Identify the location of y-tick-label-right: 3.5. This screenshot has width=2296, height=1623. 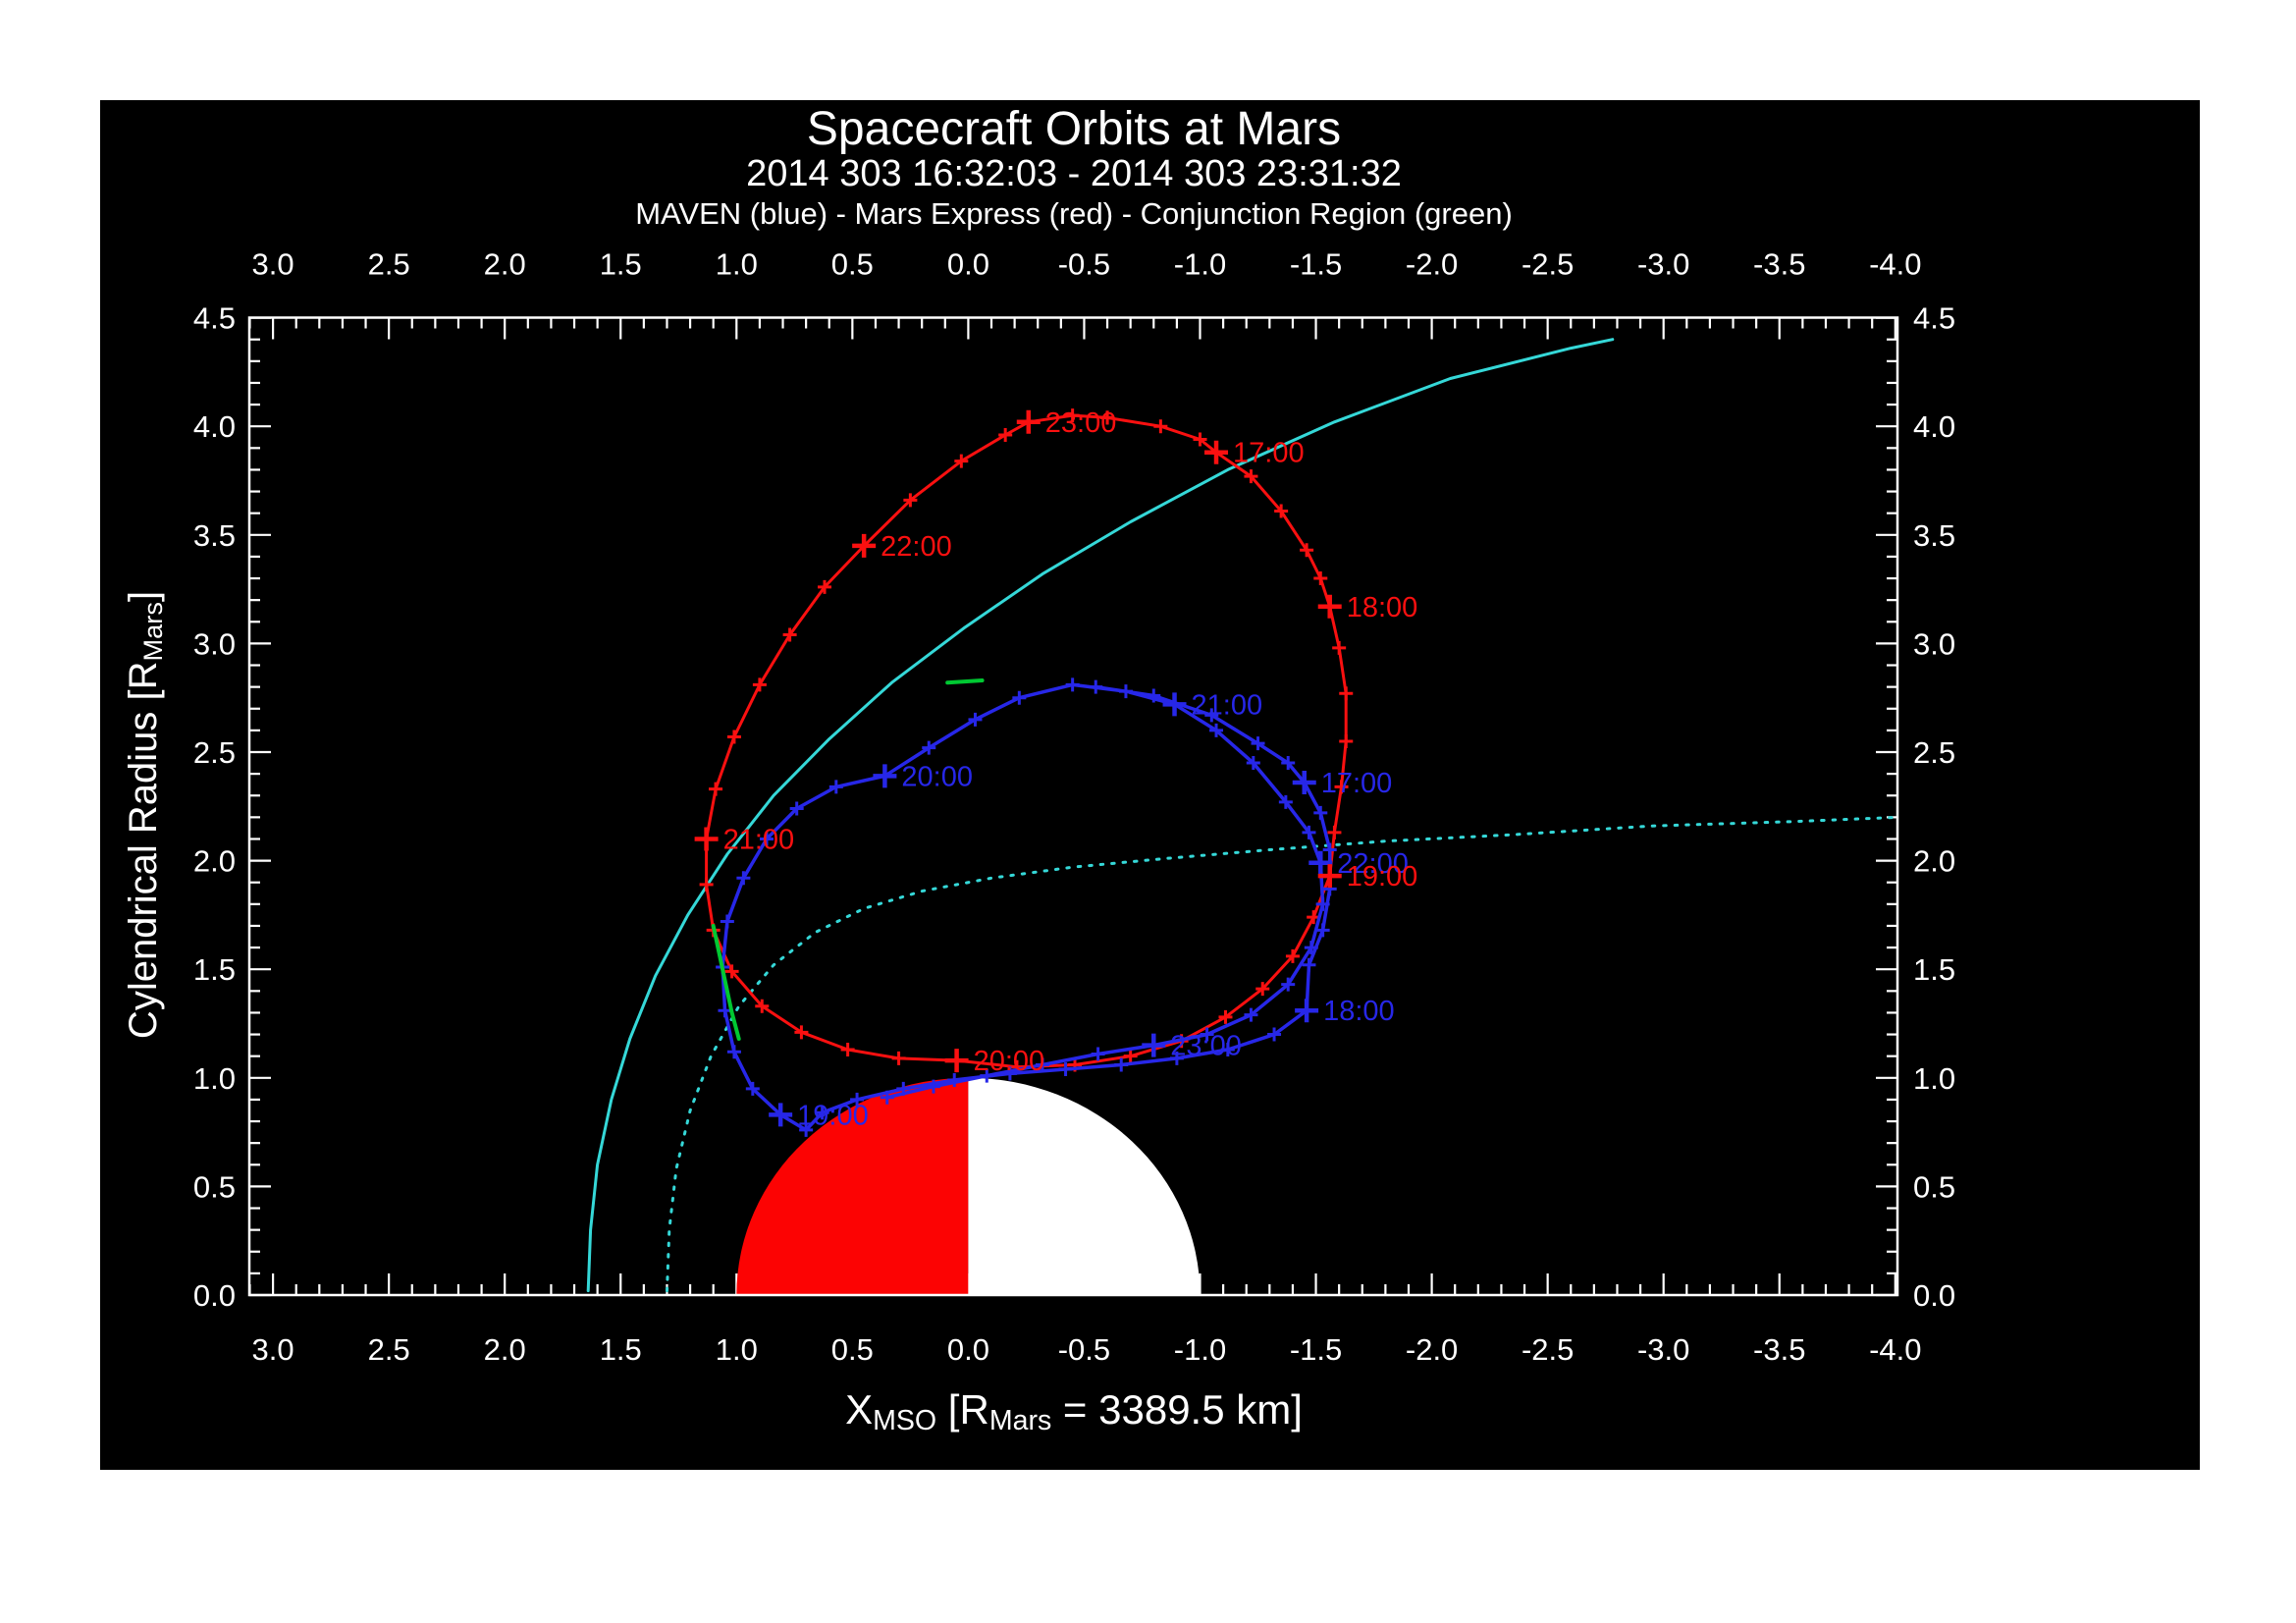
(1934, 536).